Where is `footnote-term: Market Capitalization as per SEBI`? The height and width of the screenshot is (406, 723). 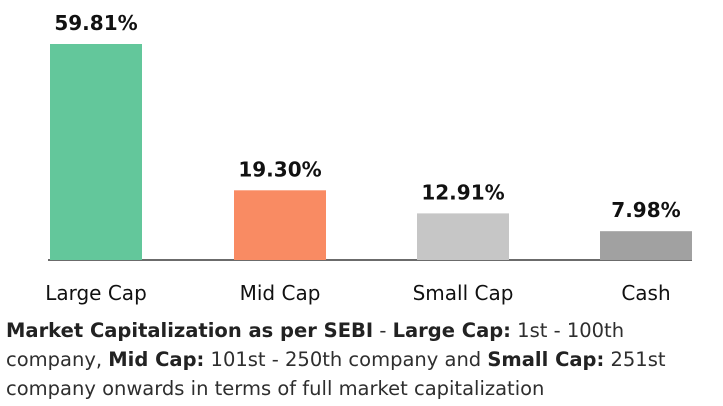
footnote-term: Market Capitalization as per SEBI is located at coordinates (190, 330).